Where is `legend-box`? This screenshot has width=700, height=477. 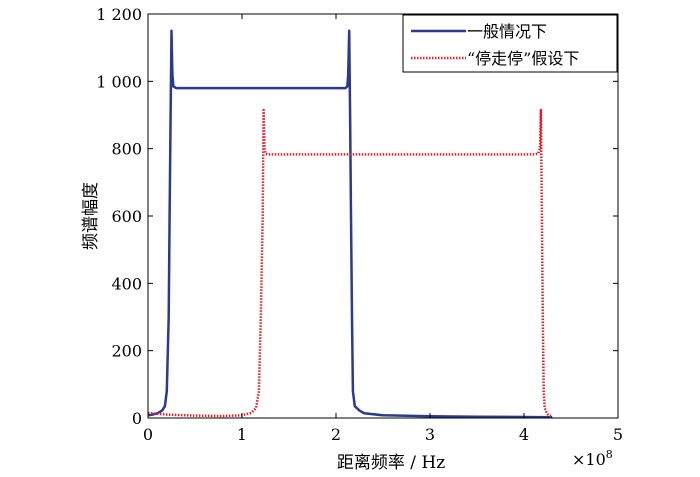 legend-box is located at coordinates (510, 43).